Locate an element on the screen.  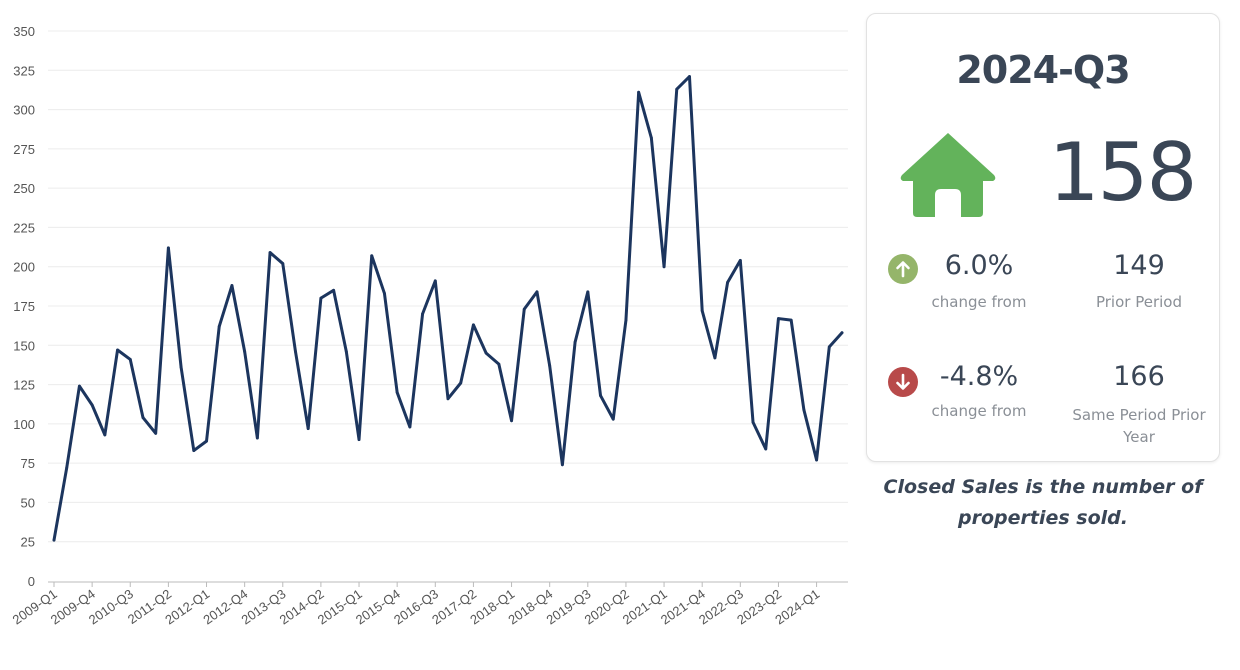
same-period-prior-year-value: 166 is located at coordinates (1139, 376).